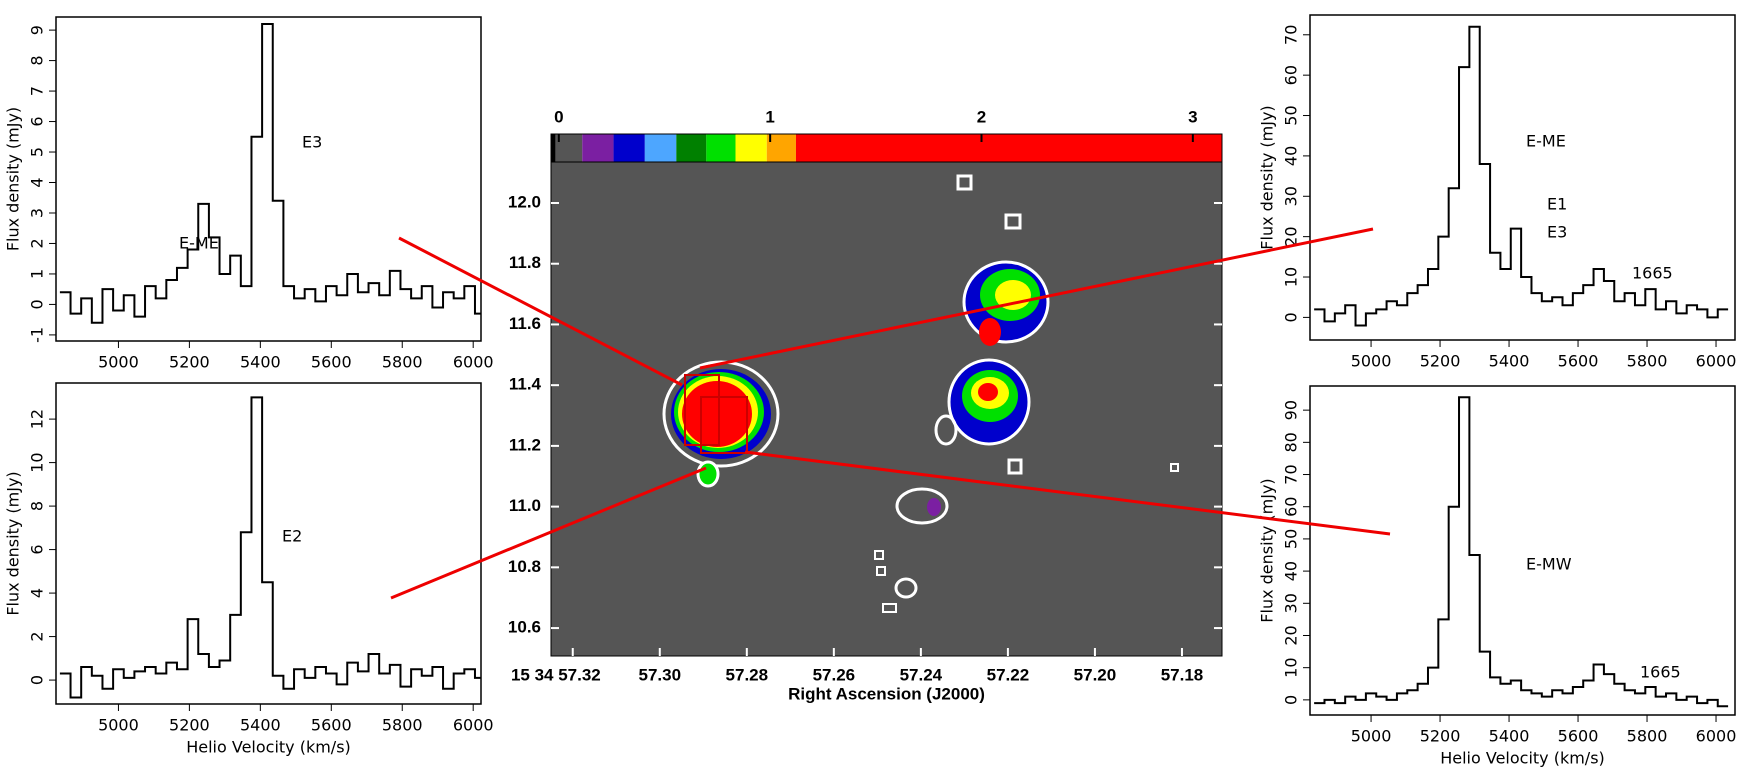 The width and height of the screenshot is (1744, 771). I want to click on y-tick-label: 5, so click(37, 152).